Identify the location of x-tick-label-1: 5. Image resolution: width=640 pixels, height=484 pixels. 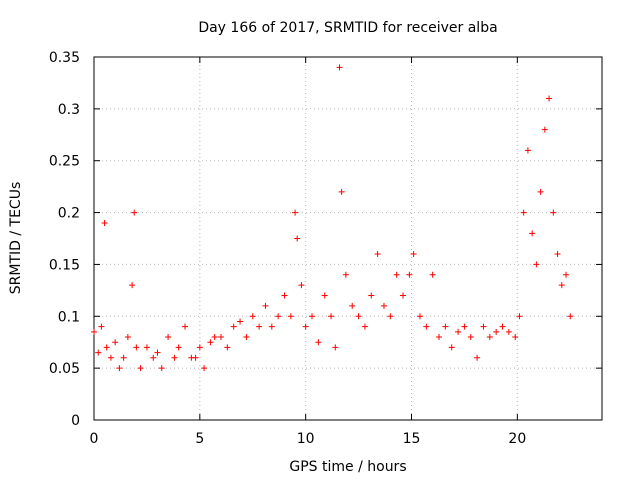
(199, 439).